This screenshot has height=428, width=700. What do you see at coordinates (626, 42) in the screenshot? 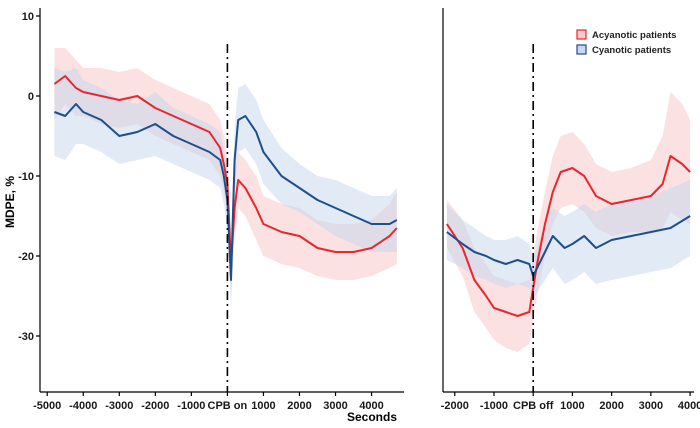
I see `legend: Acyanotic patients Cyanotic patients` at bounding box center [626, 42].